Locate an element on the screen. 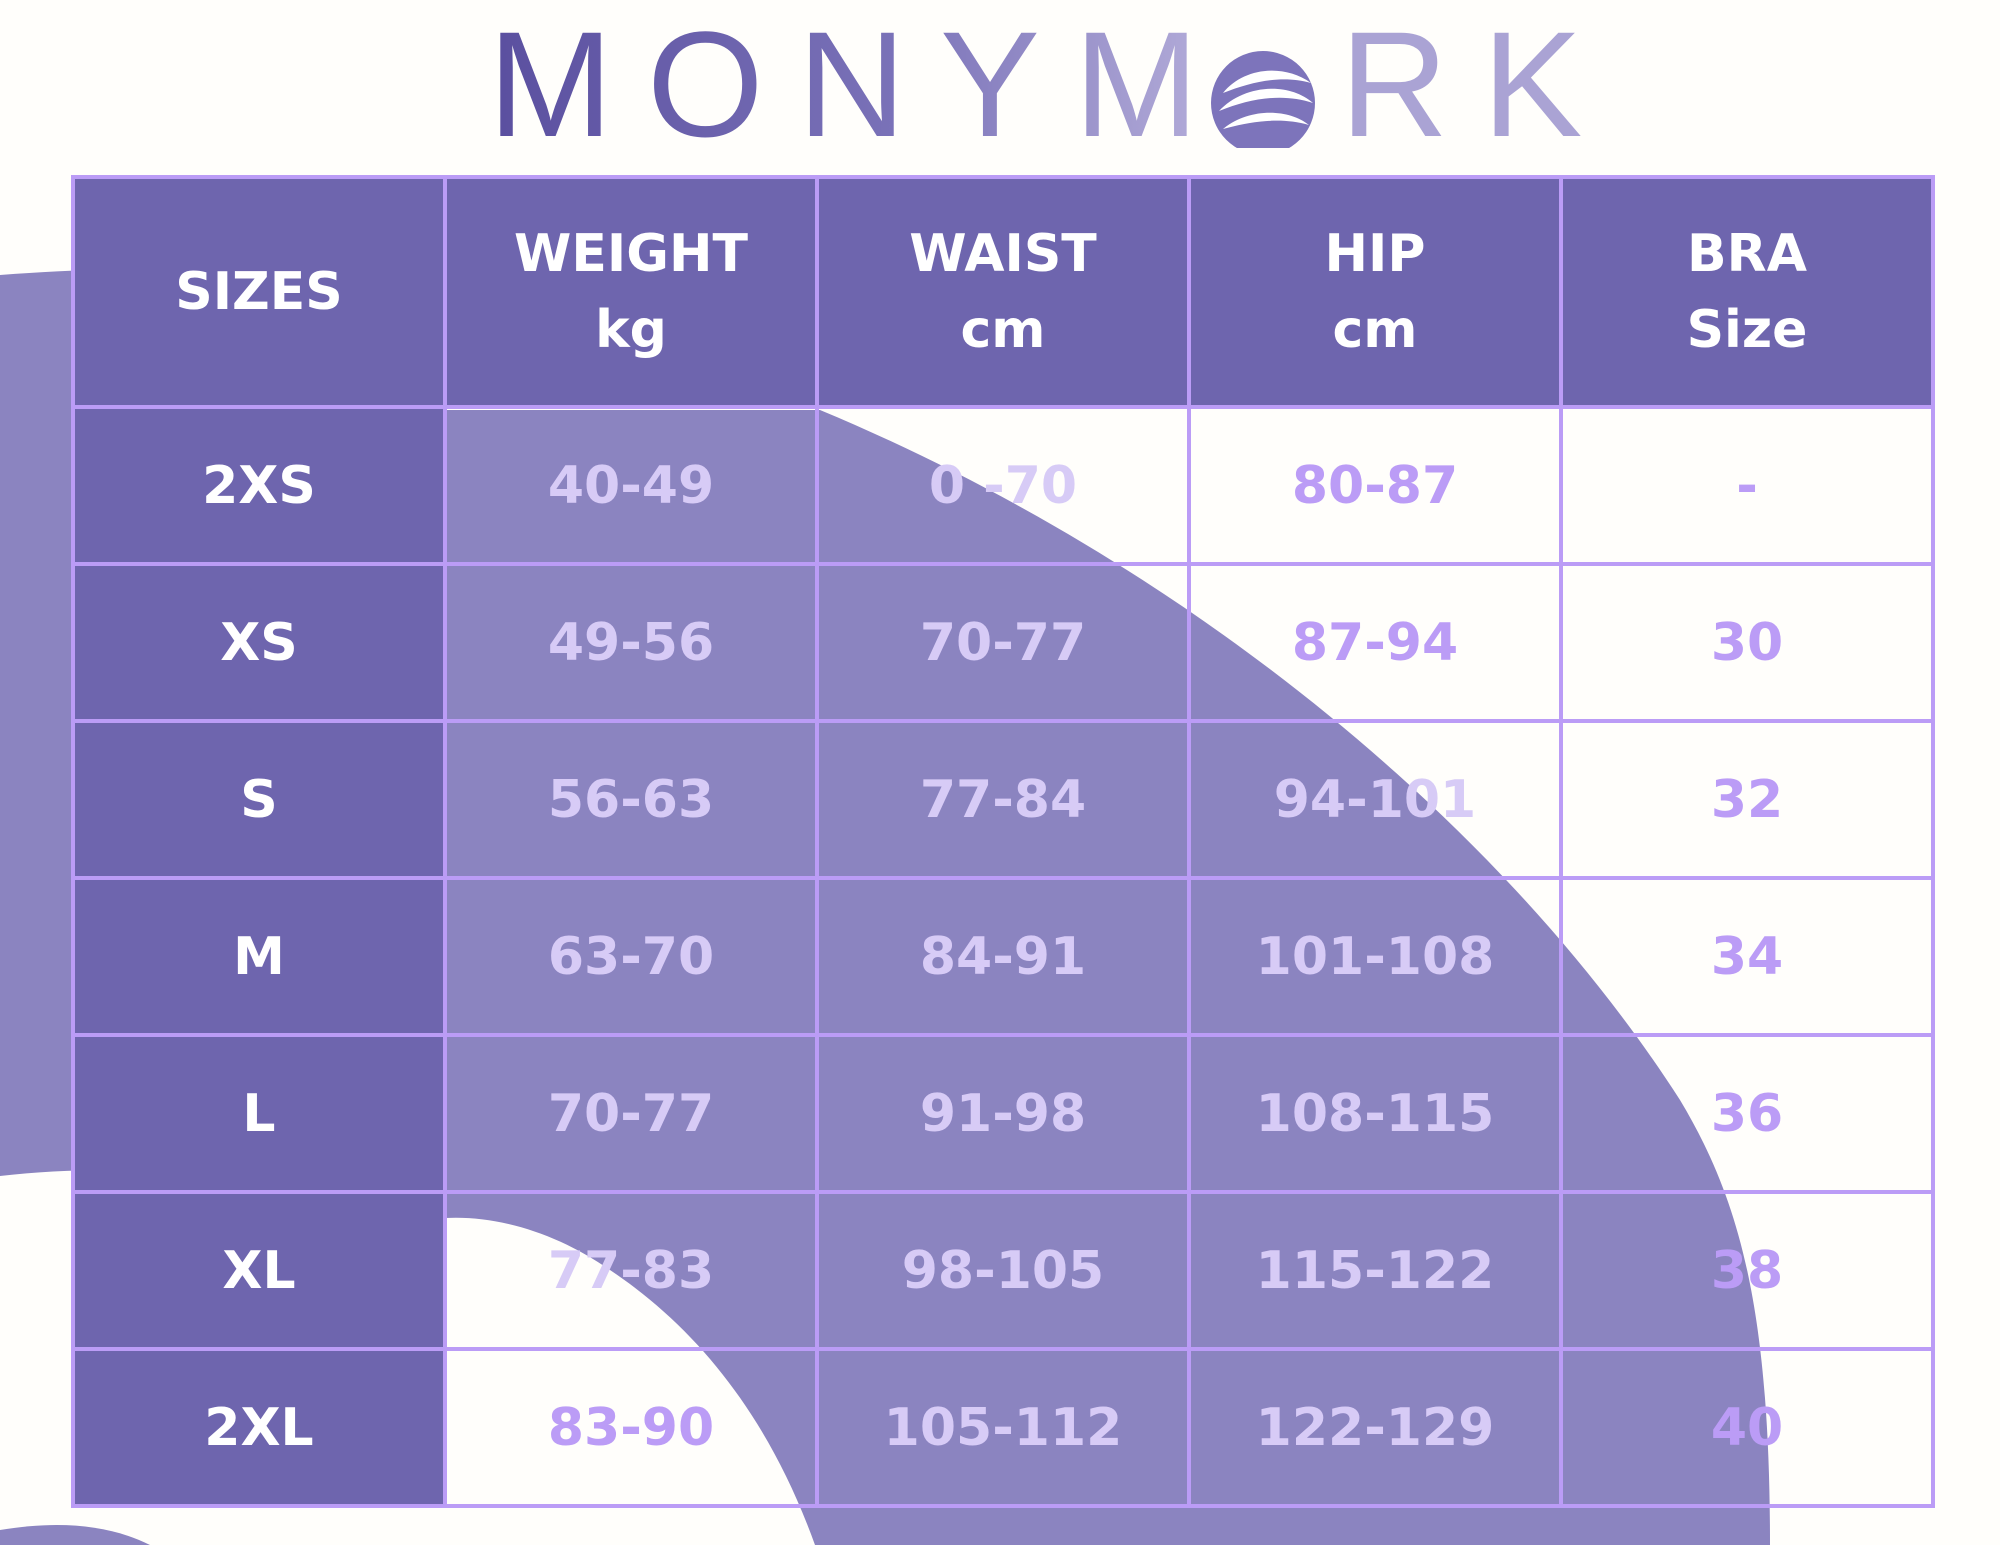 This screenshot has width=2000, height=1545. size-cell: M is located at coordinates (259, 956).